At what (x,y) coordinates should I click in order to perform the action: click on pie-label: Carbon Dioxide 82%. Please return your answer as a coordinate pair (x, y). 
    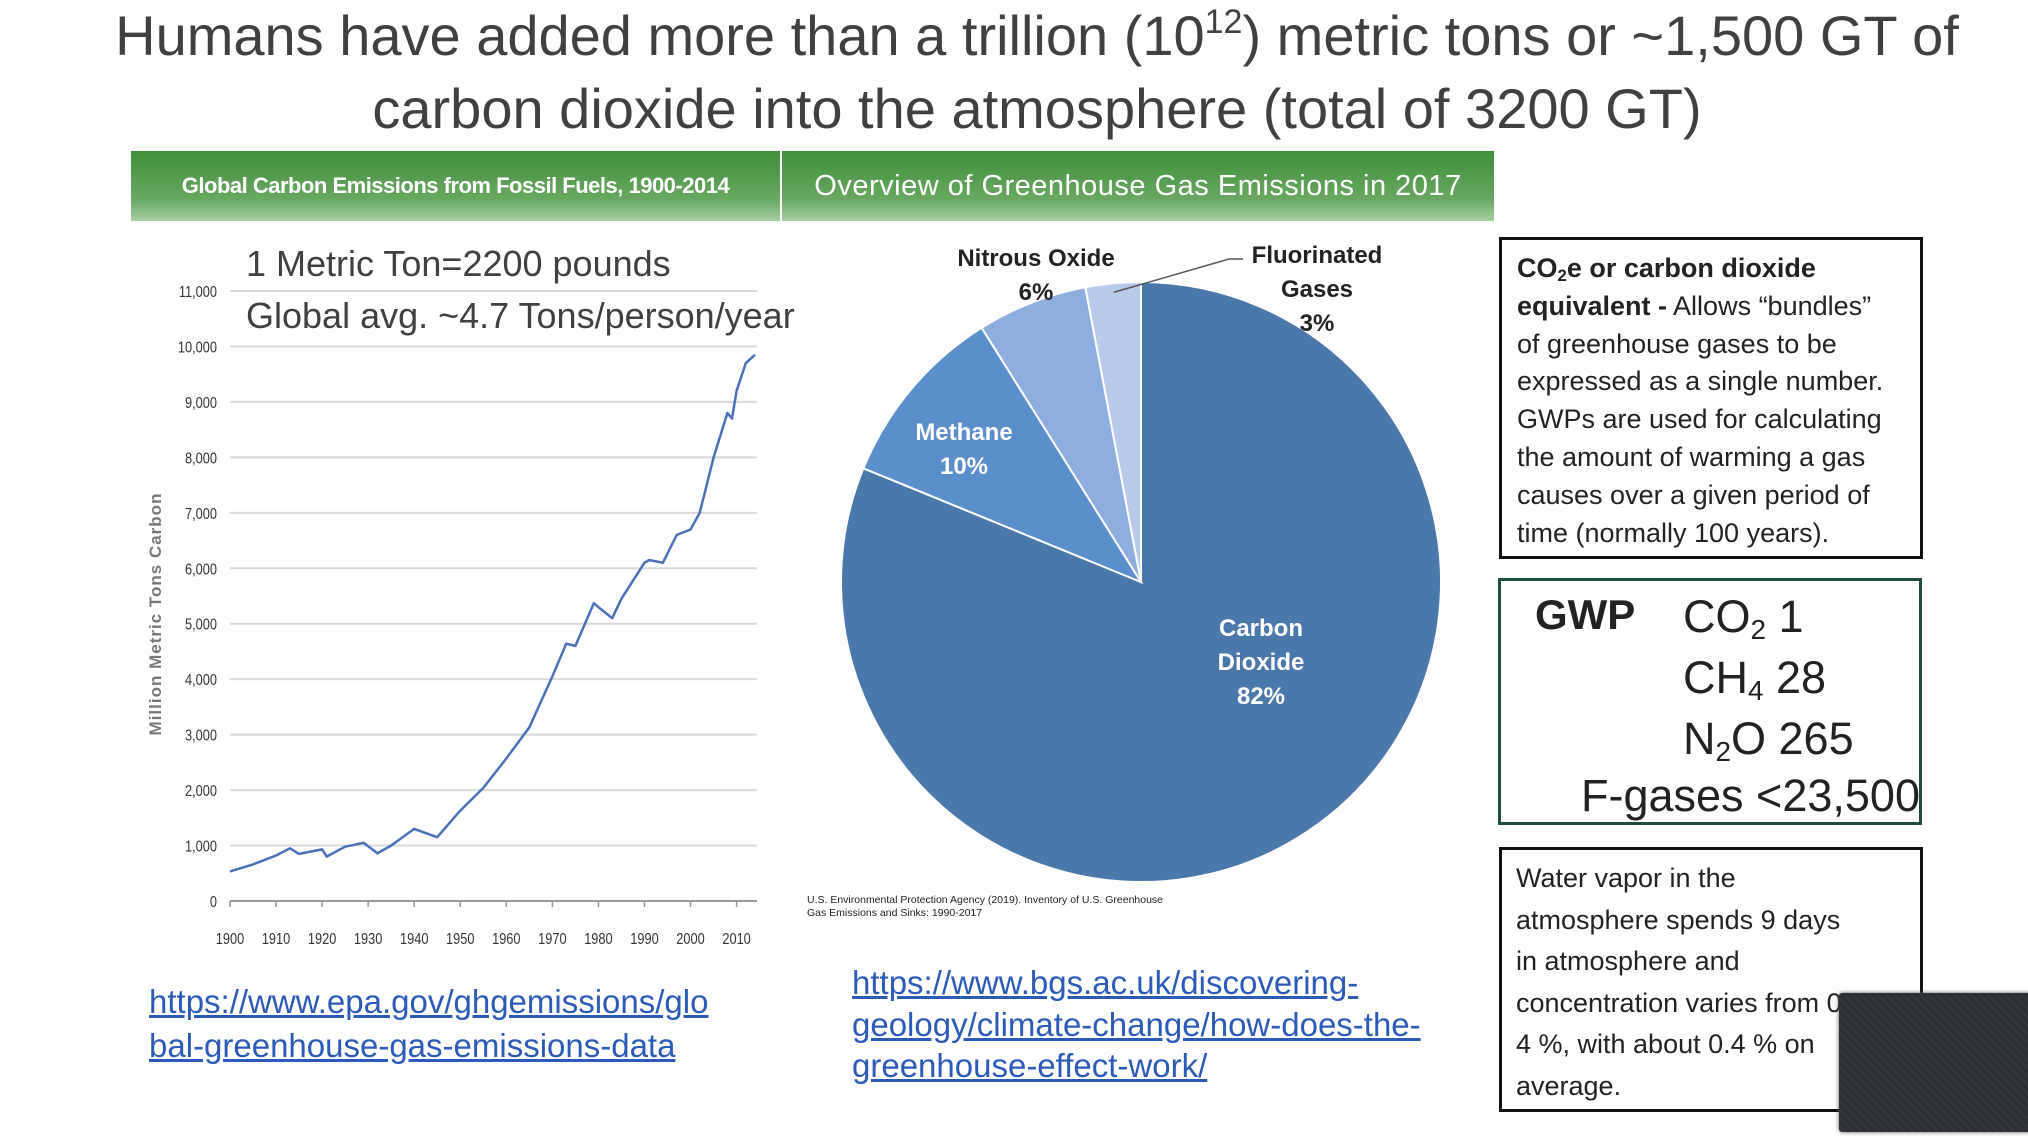
    Looking at the image, I should click on (1261, 663).